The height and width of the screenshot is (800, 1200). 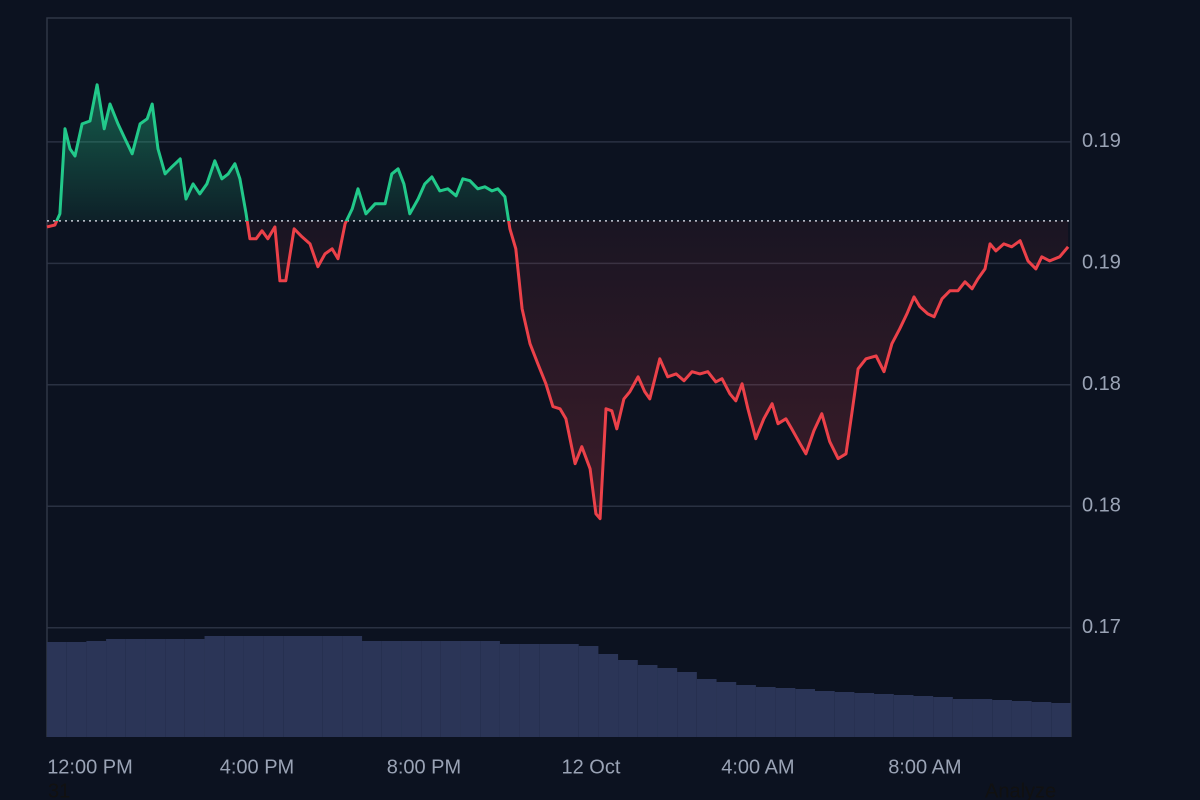 I want to click on y-tick-label: 0.17, so click(x=1101, y=627).